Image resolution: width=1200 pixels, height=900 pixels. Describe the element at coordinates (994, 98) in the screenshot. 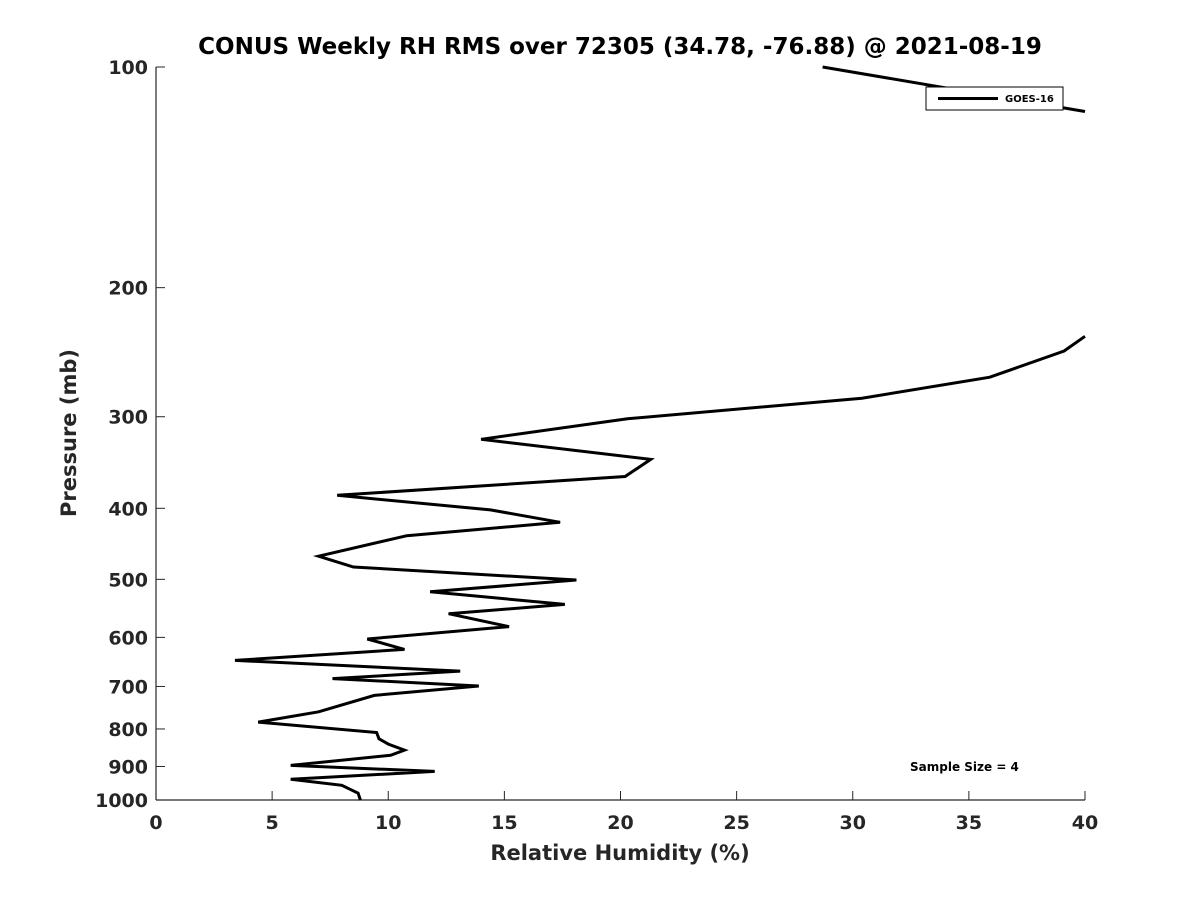

I see `legend: GOES-16` at that location.